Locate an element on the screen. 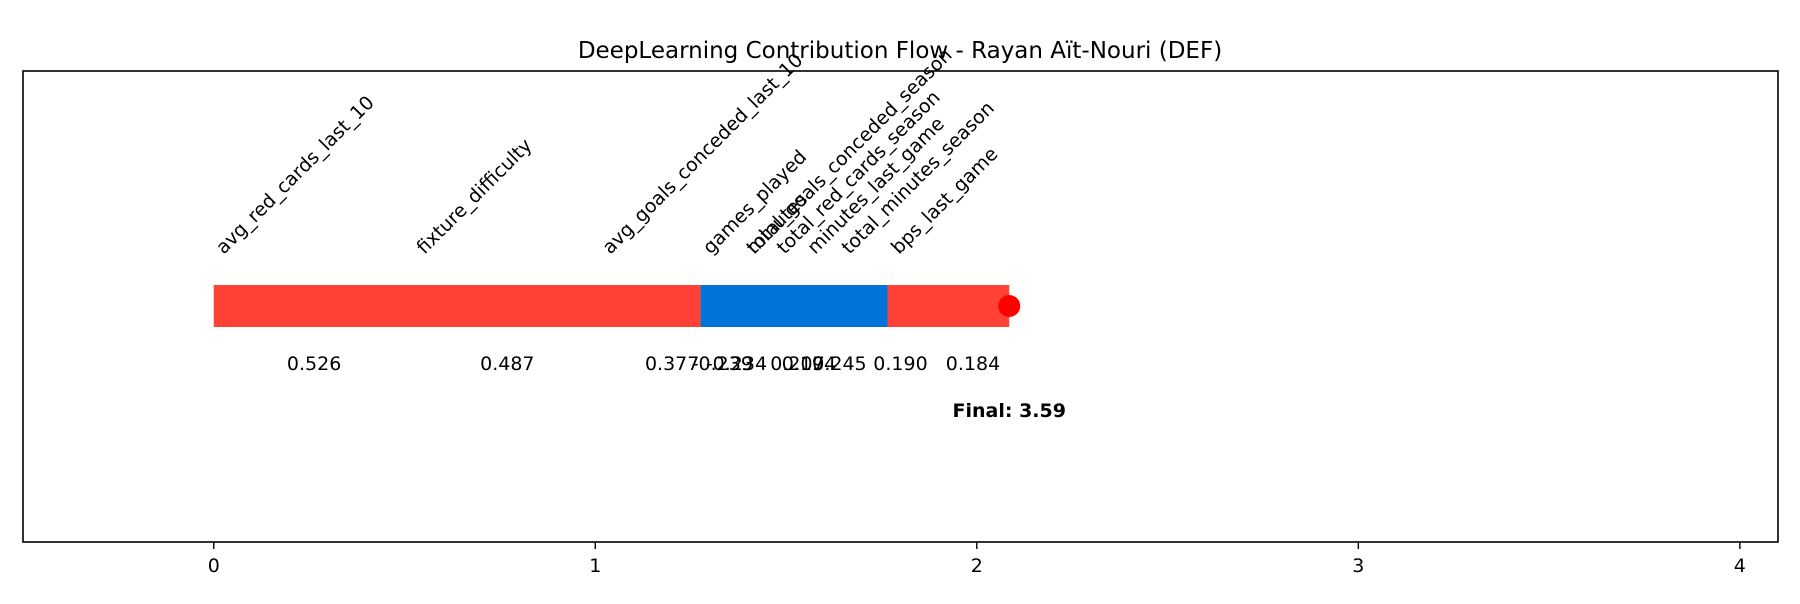 This screenshot has height=604, width=1800. value-label: 0.245 is located at coordinates (839, 364).